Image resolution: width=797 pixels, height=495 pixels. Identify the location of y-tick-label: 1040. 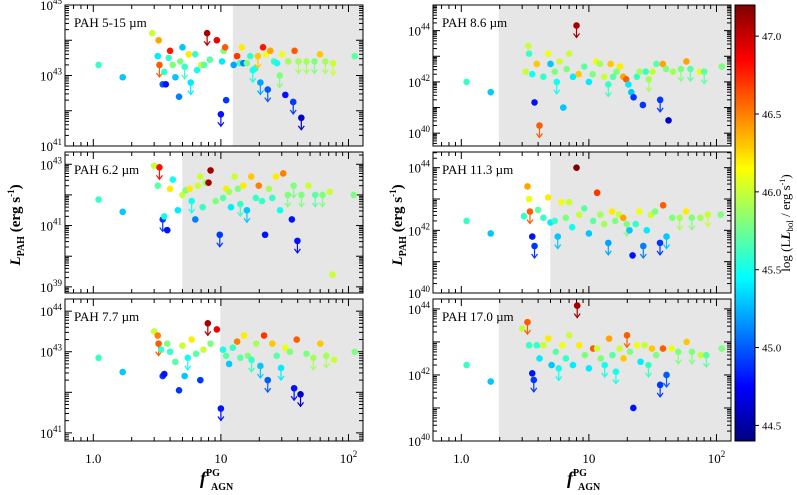
(419, 132).